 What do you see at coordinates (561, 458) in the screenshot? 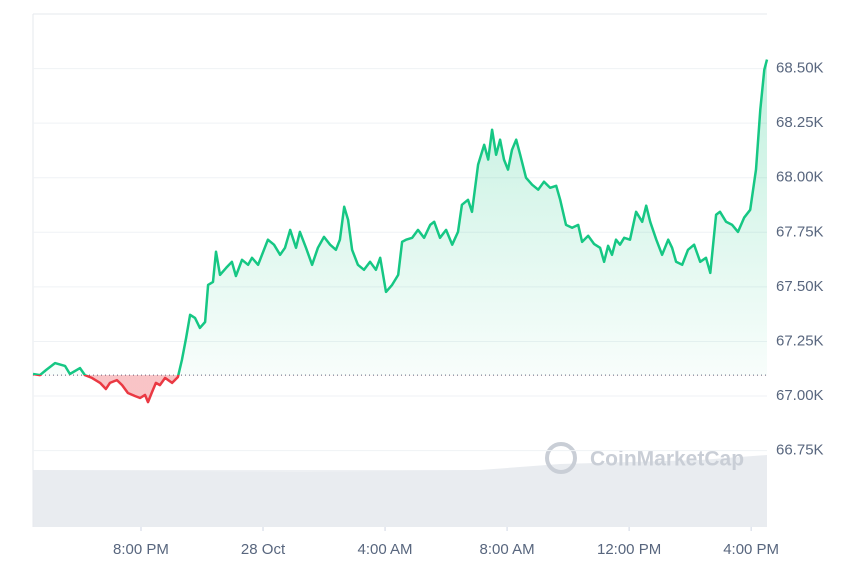
I see `watermark-logo` at bounding box center [561, 458].